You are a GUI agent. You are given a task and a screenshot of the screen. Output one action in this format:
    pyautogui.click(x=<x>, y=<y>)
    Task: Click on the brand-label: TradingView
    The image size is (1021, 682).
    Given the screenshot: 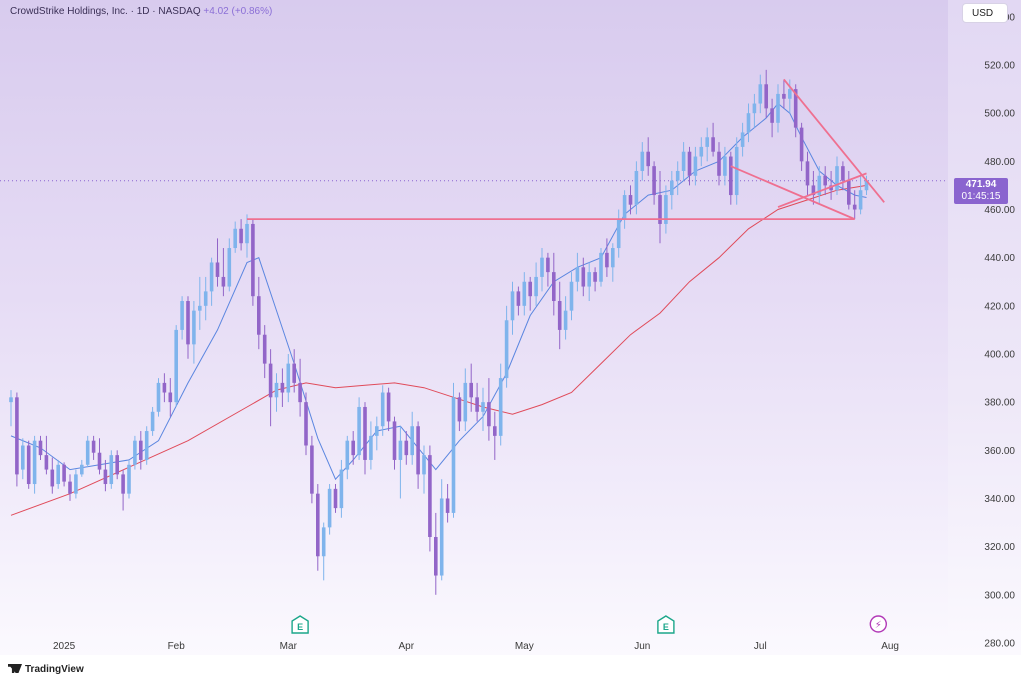 What is the action you would take?
    pyautogui.click(x=54, y=669)
    